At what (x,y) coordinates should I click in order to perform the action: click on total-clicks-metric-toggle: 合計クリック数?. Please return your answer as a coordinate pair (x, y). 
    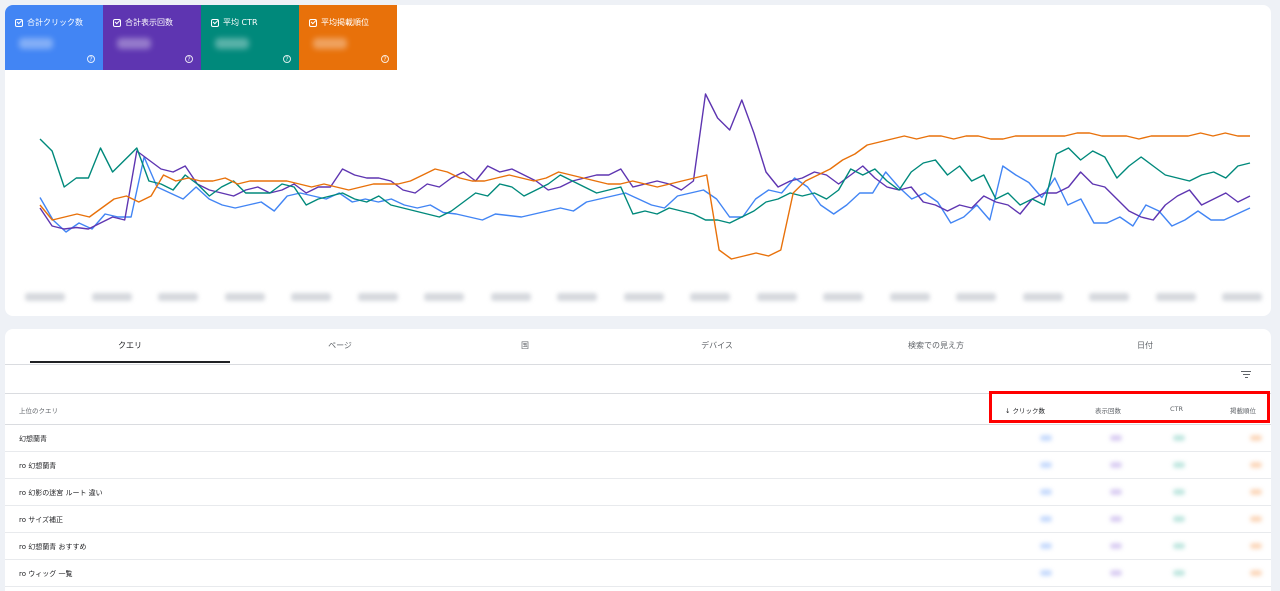
    Looking at the image, I should click on (54, 37).